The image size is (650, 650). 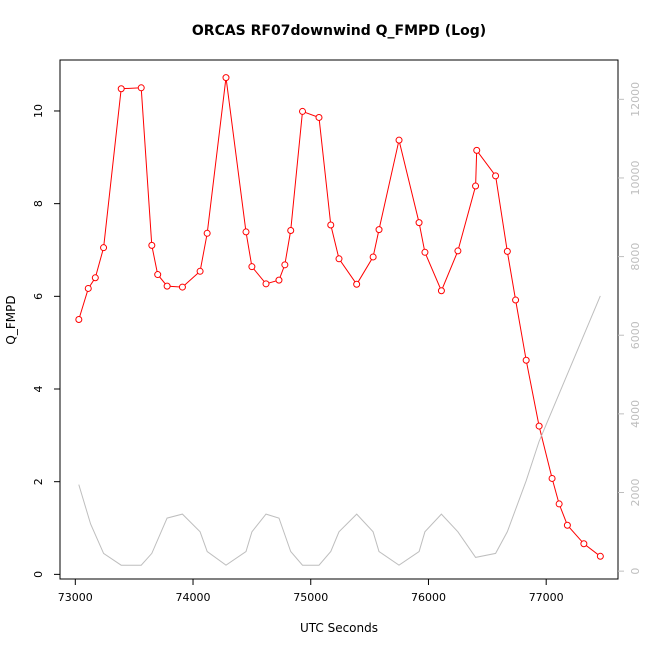 I want to click on x-axis-label: UTC Seconds, so click(x=339, y=628).